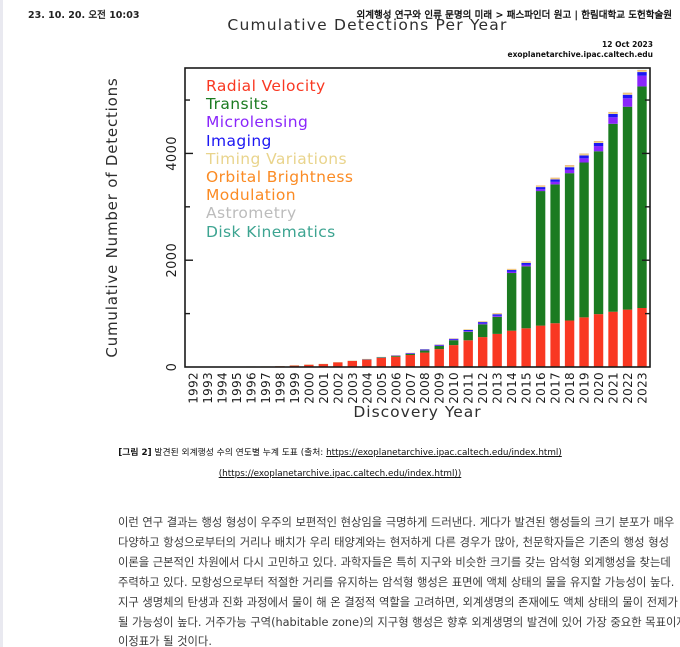 The image size is (680, 647). What do you see at coordinates (527, 388) in the screenshot?
I see `x-tick-label: 2015` at bounding box center [527, 388].